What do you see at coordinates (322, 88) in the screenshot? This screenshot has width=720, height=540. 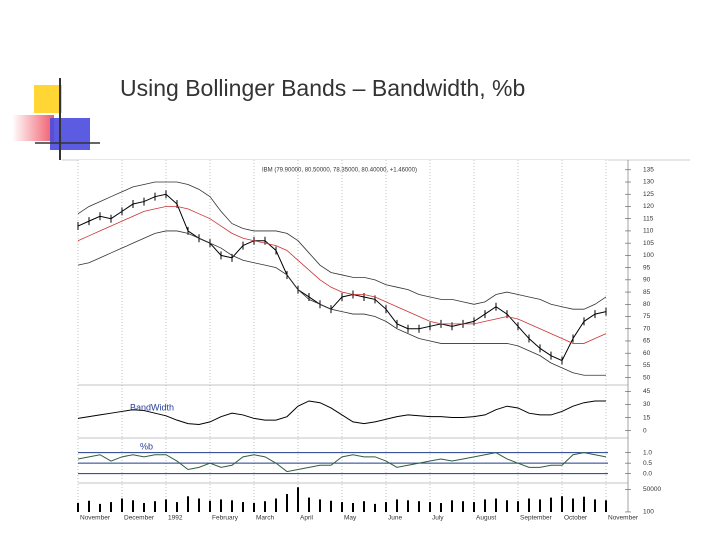 I see `slide-title: Using Bollinger Bands – Bandwidth, %b` at bounding box center [322, 88].